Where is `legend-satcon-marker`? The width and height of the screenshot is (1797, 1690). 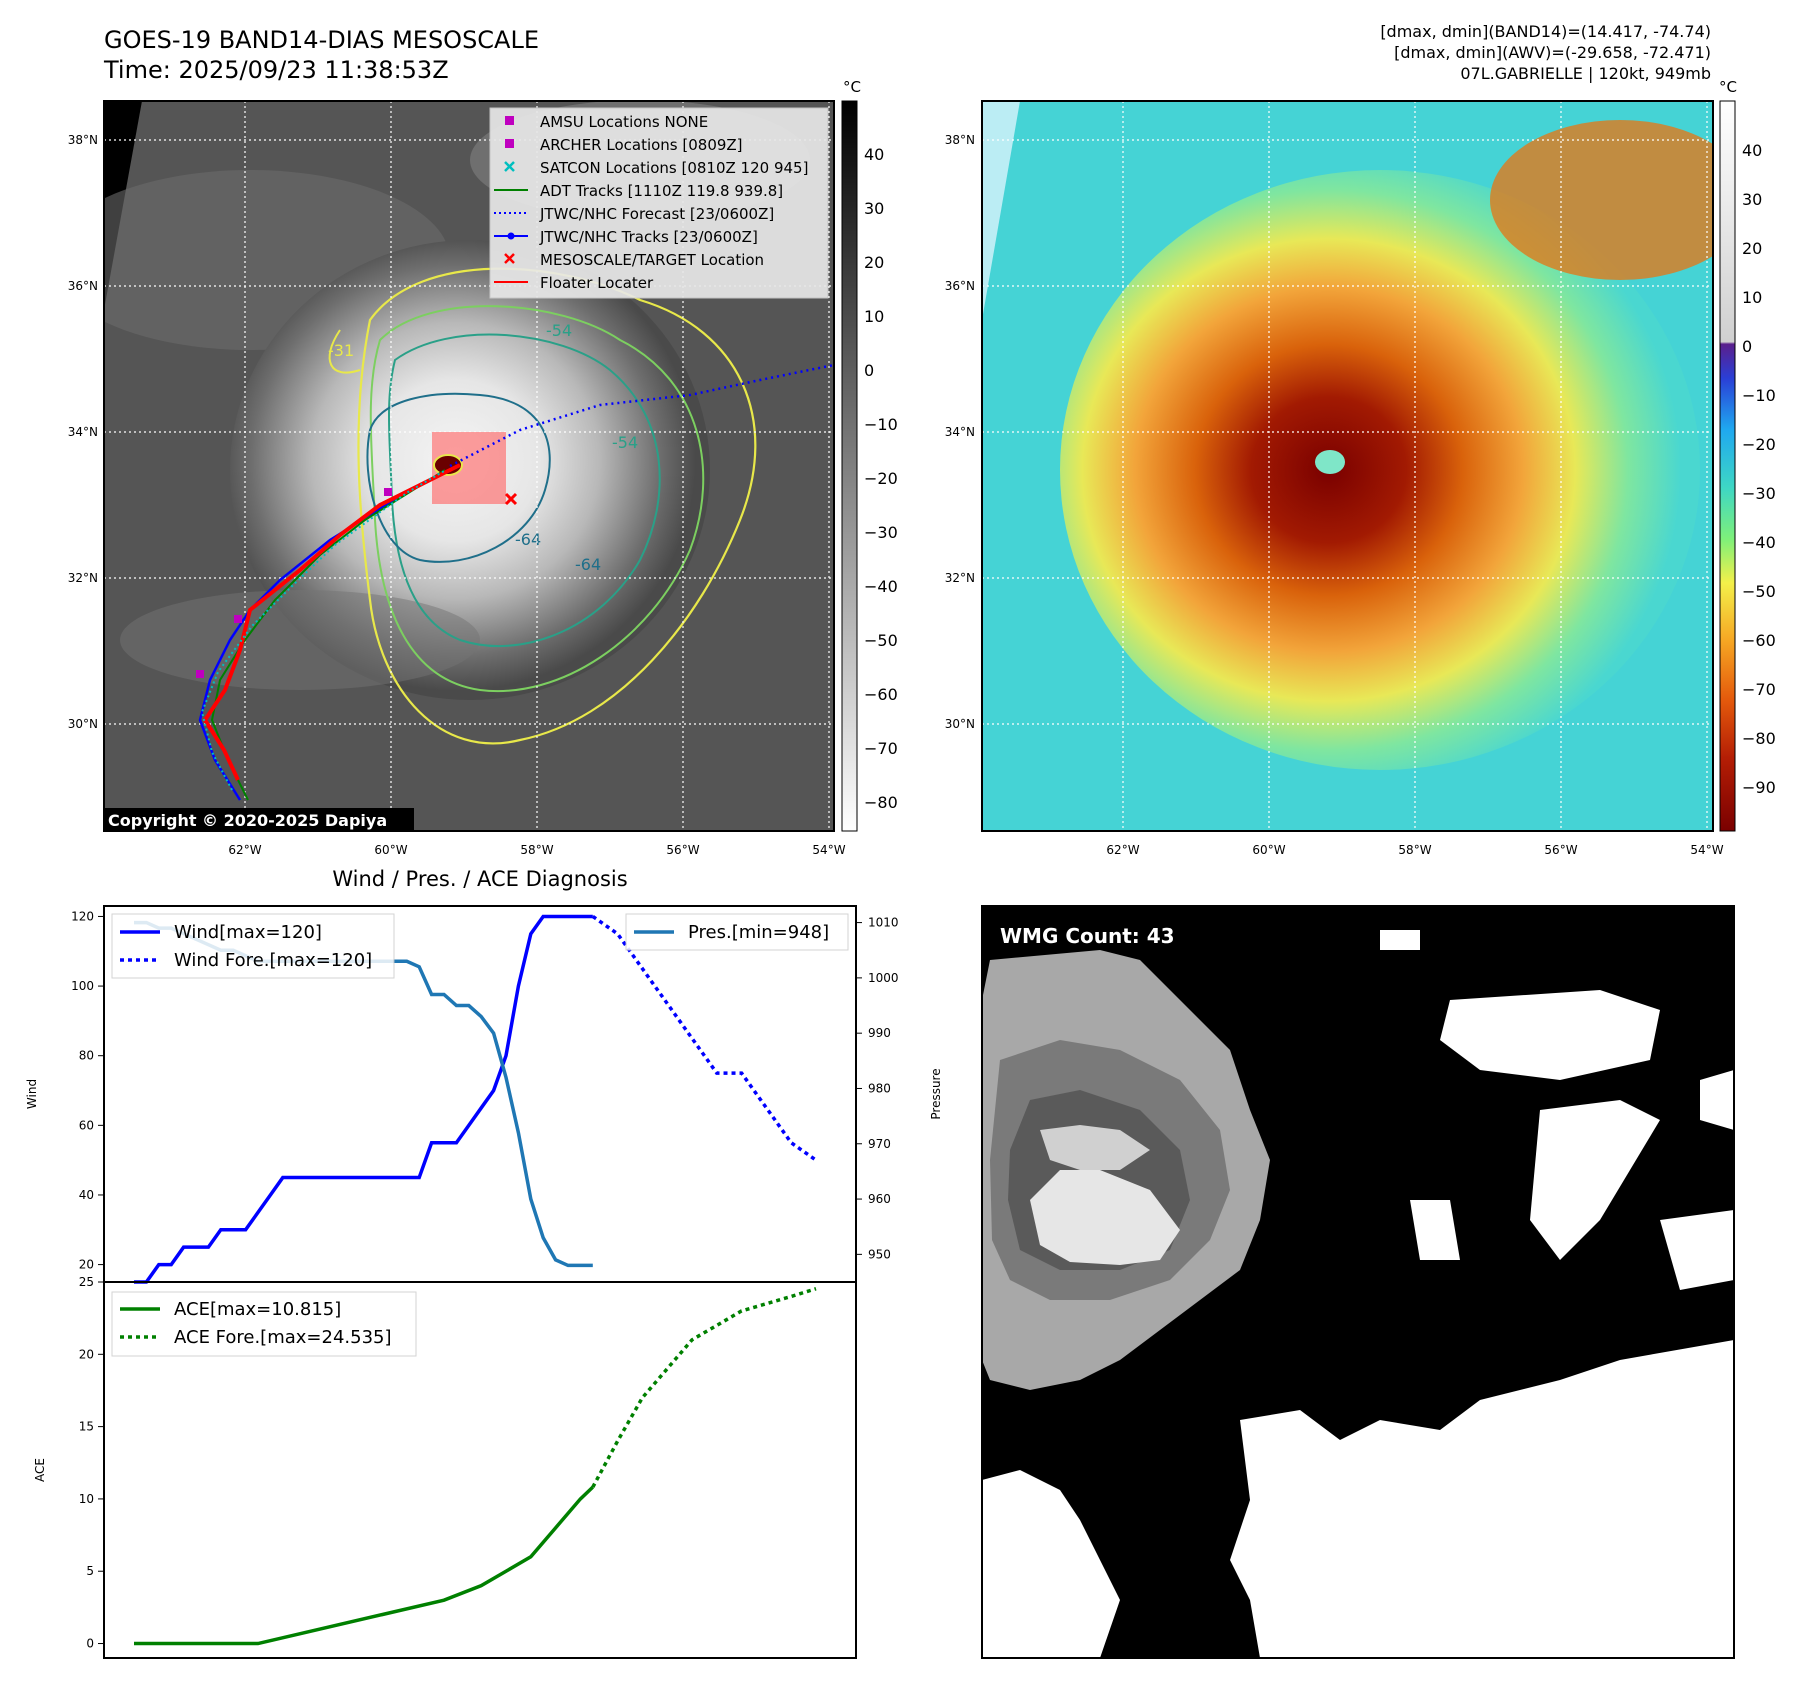
legend-satcon-marker is located at coordinates (509, 166).